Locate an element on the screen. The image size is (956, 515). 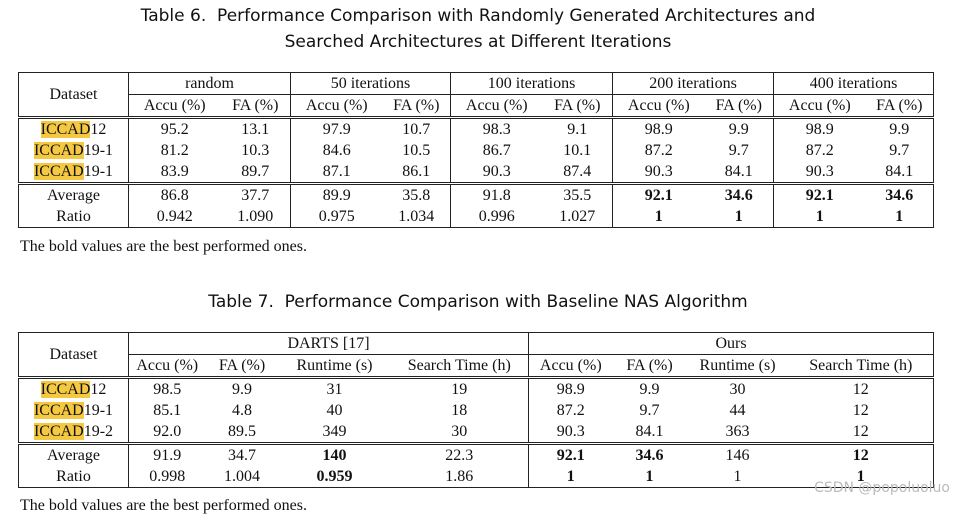
value-cell: 35.8 is located at coordinates (416, 194).